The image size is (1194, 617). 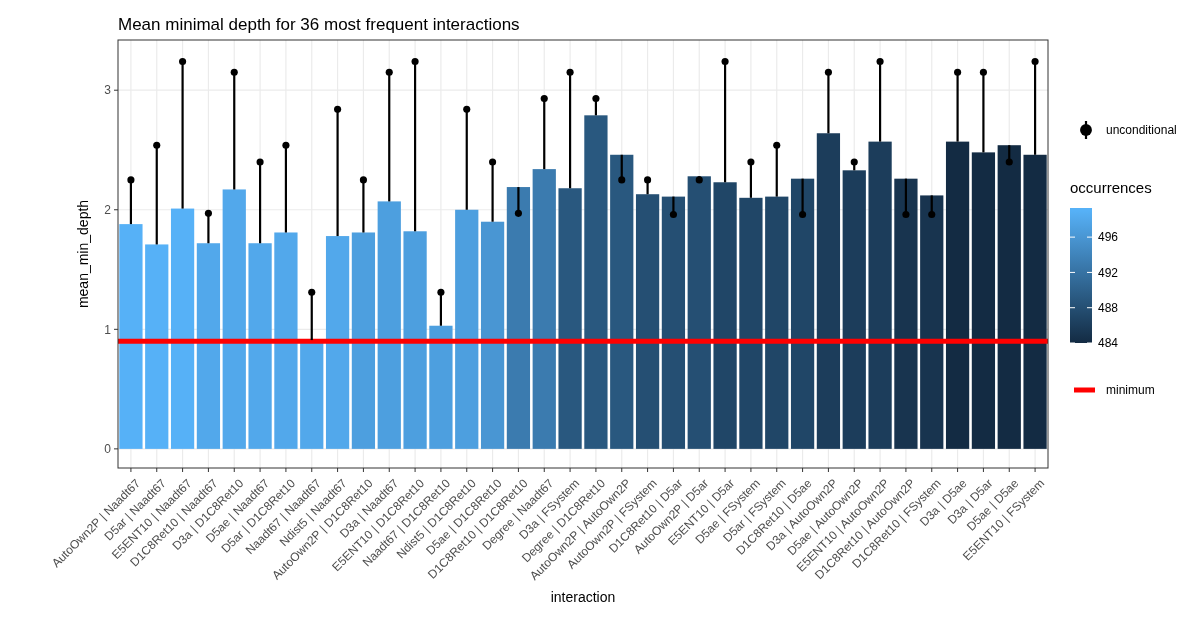 I want to click on legend-label: minimum, so click(x=1130, y=390).